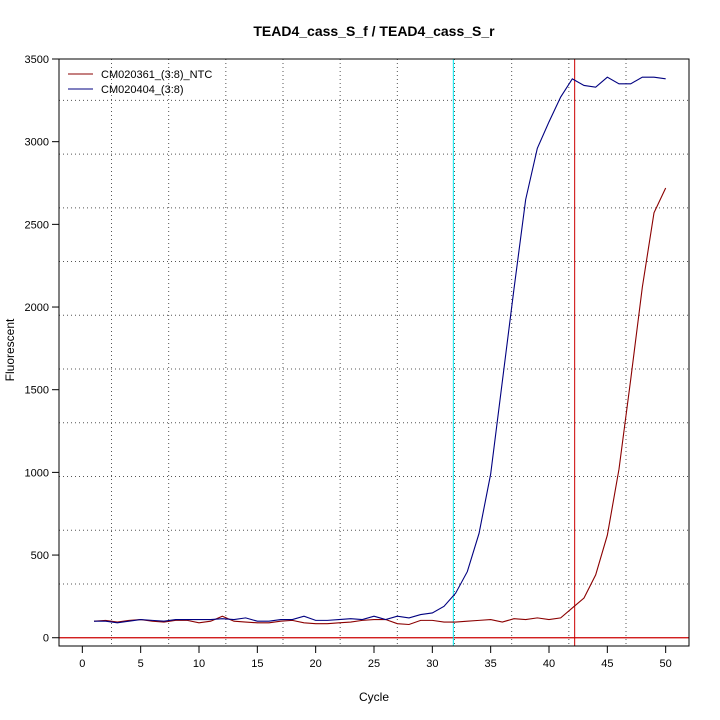  Describe the element at coordinates (46, 639) in the screenshot. I see `y-tick-label: 0` at that location.